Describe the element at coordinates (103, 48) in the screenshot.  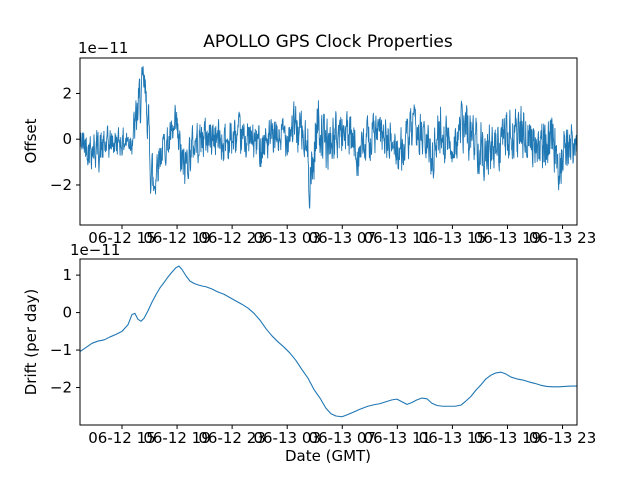
I see `top-offset-scale-label: 1e−11` at that location.